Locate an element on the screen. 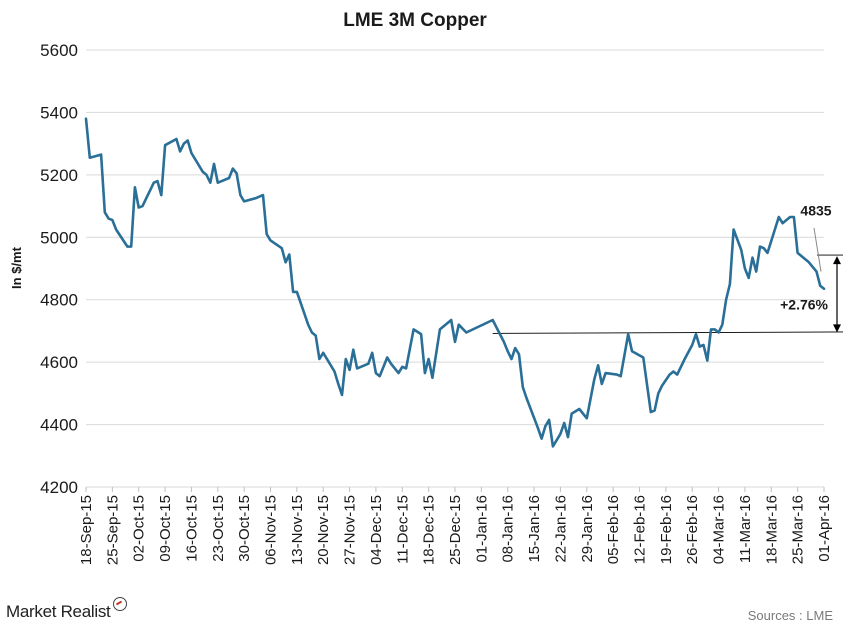  reference-line is located at coordinates (667, 332).